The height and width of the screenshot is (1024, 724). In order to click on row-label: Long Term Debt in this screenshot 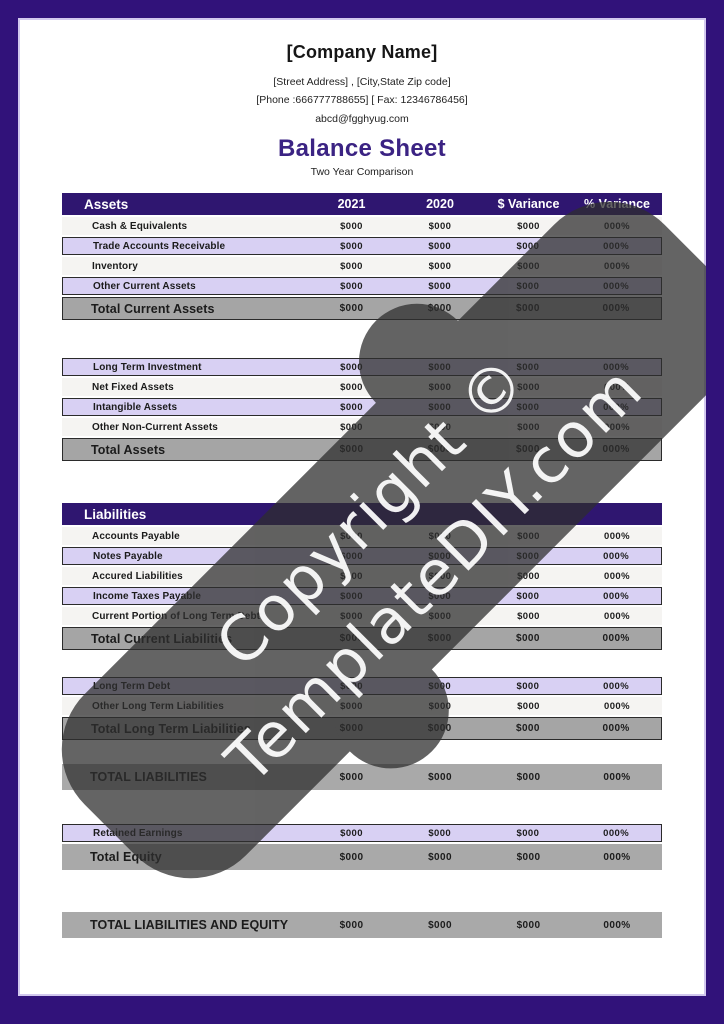, I will do `click(132, 686)`.